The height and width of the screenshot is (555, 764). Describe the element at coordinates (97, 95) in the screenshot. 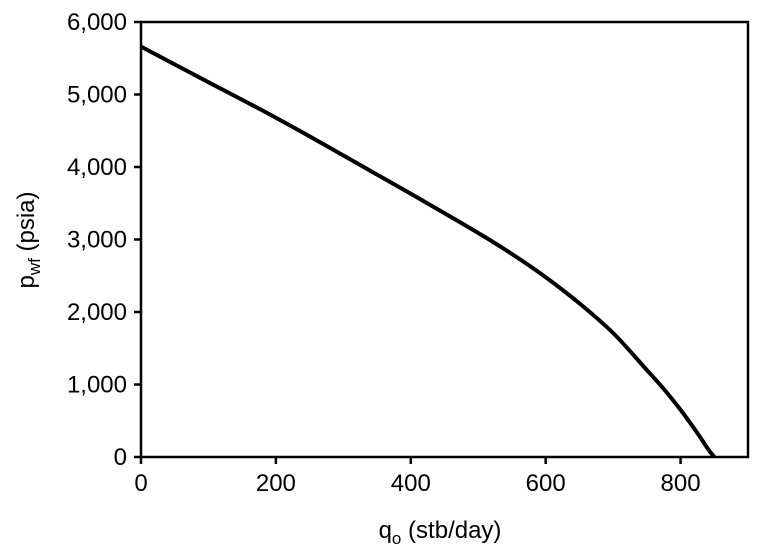

I see `y-tick-label: 5,000` at that location.